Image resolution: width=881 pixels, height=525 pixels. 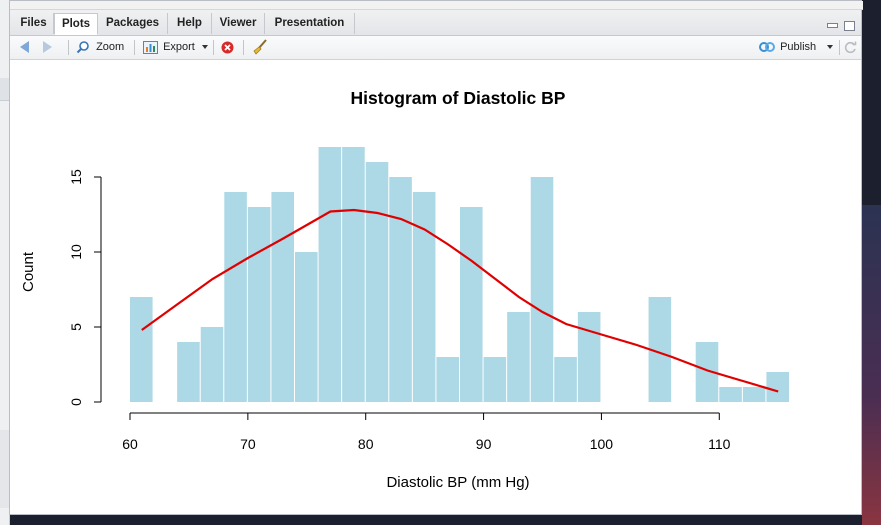 What do you see at coordinates (840, 27) in the screenshot?
I see `window-controls` at bounding box center [840, 27].